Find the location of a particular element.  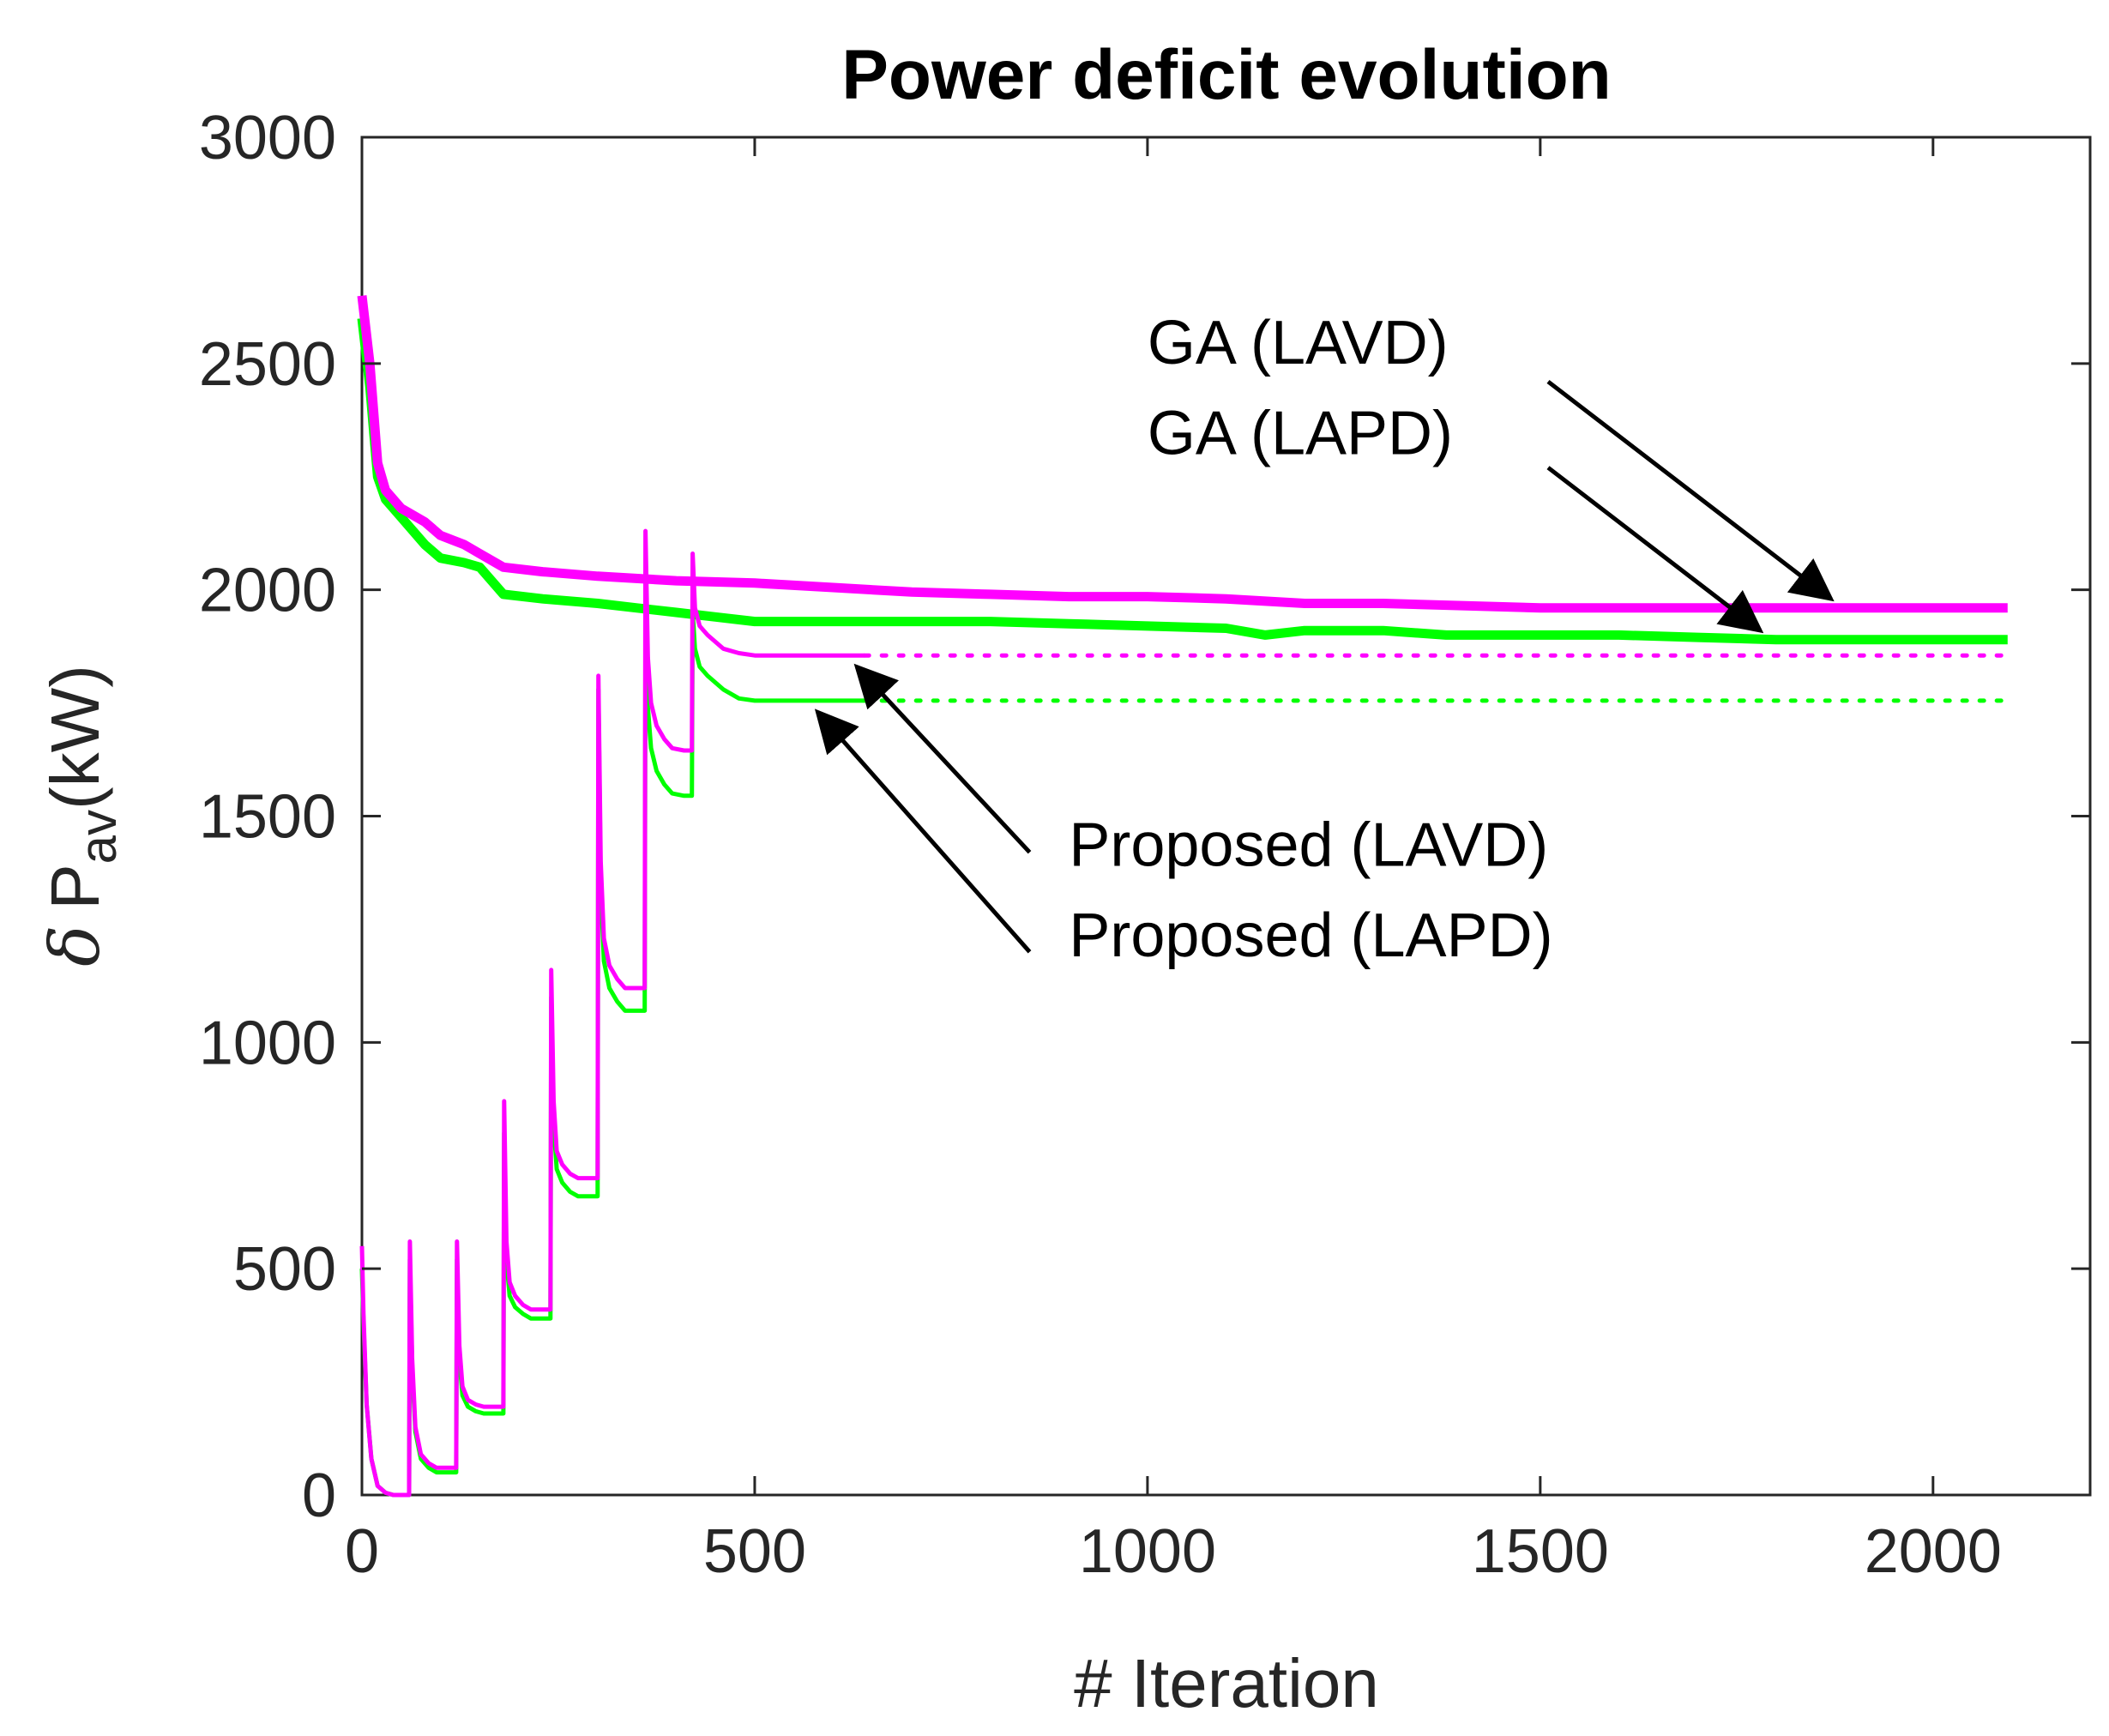

y-axis-label-main: P is located at coordinates (75, 886).